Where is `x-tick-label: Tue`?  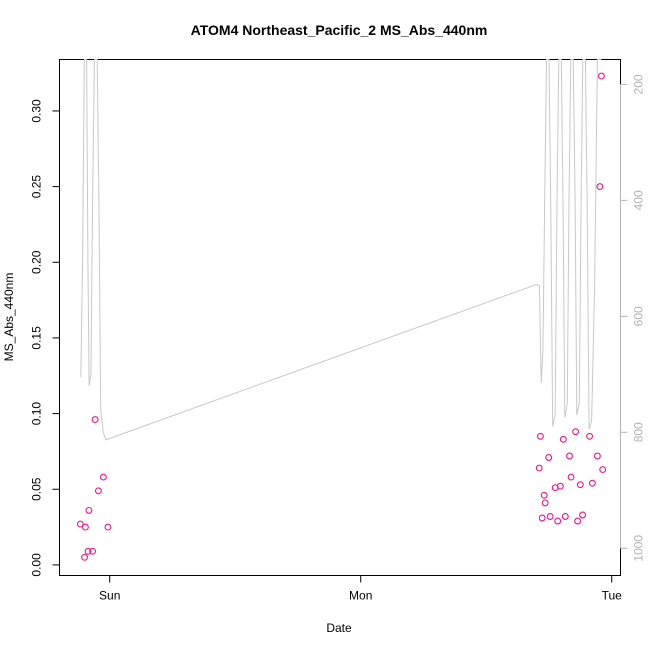 x-tick-label: Tue is located at coordinates (612, 596).